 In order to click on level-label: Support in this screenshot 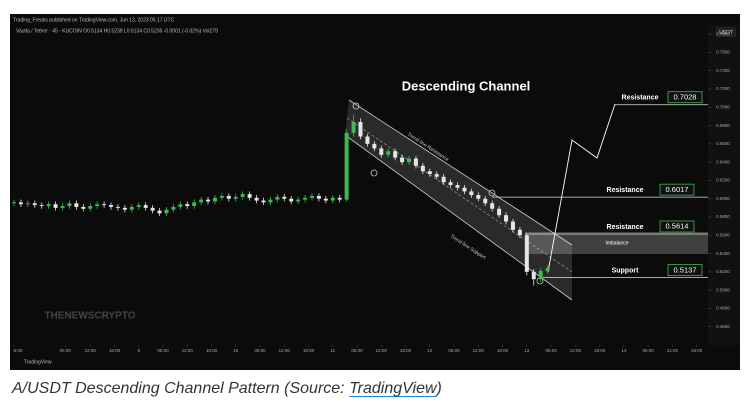, I will do `click(625, 270)`.